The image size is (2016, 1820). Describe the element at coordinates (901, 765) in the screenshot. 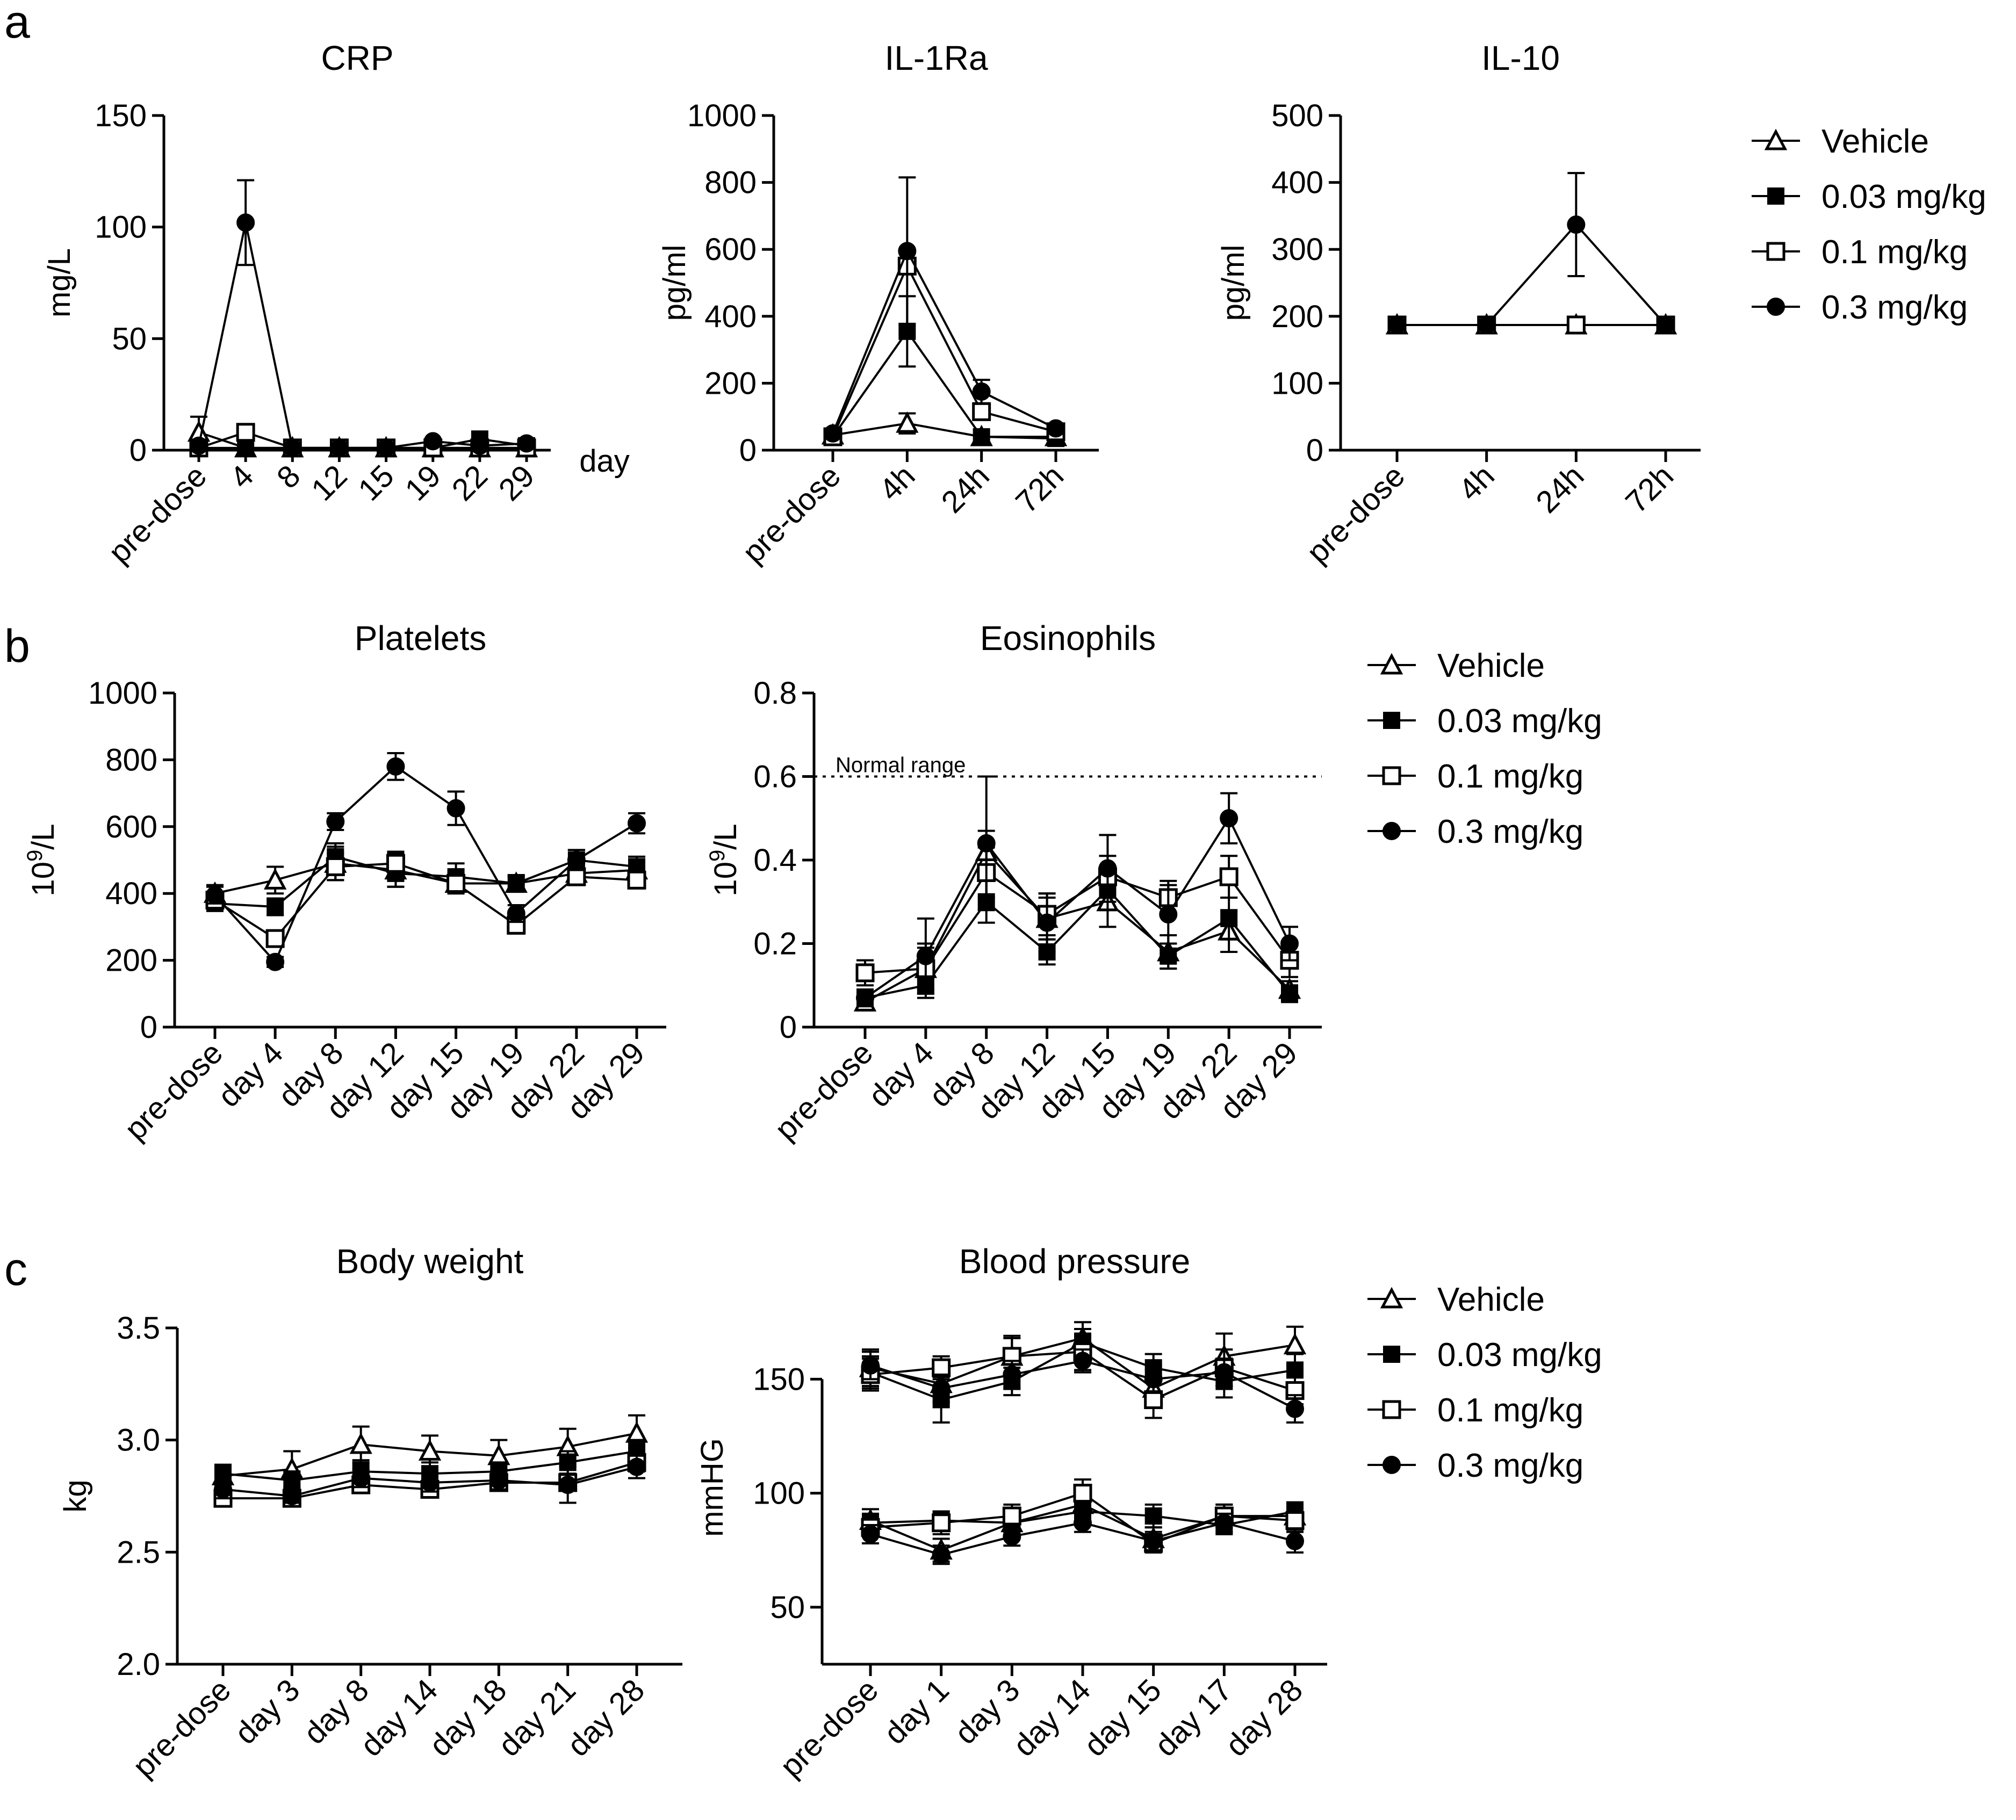

I see `eosinophils-reference-label: Normal range` at that location.